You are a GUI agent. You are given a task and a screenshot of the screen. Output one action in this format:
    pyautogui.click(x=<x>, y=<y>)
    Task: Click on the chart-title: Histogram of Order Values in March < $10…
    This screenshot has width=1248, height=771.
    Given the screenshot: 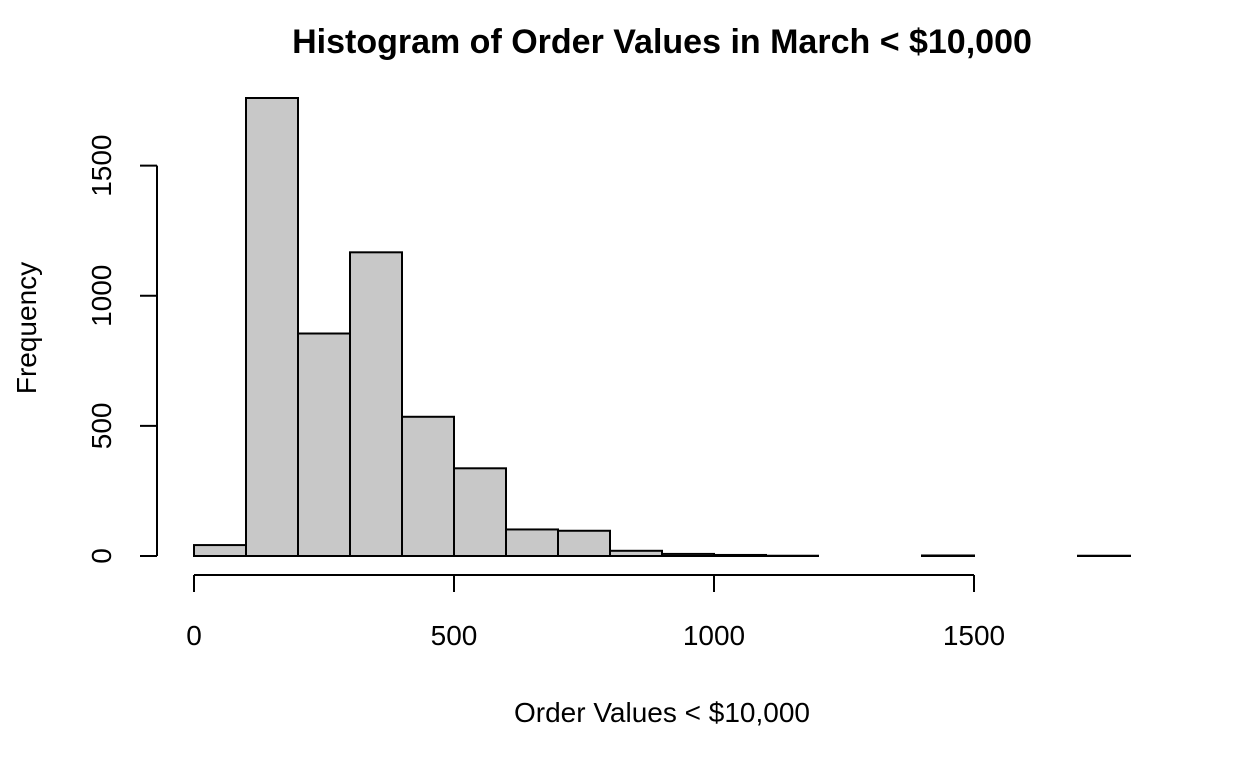 What is the action you would take?
    pyautogui.click(x=662, y=42)
    